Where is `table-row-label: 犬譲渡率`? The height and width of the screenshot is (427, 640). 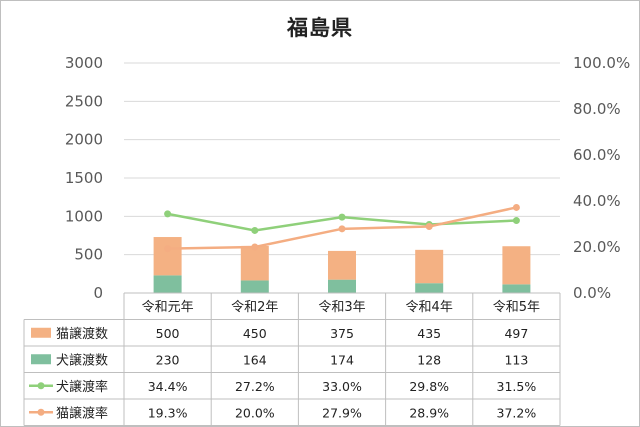
table-row-label: 犬譲渡率 is located at coordinates (82, 387).